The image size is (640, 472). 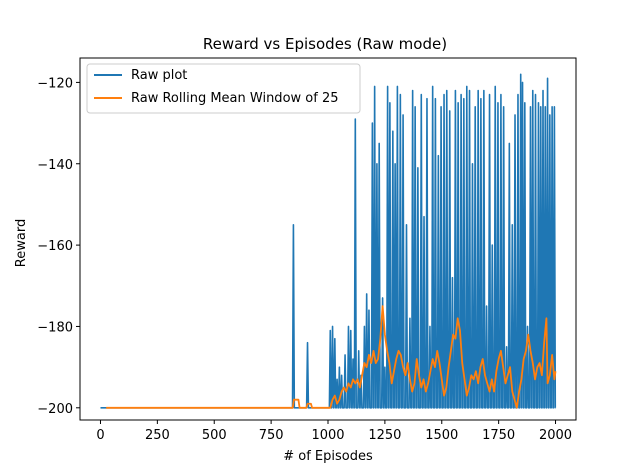 What do you see at coordinates (100, 435) in the screenshot?
I see `x-tick-label: 0` at bounding box center [100, 435].